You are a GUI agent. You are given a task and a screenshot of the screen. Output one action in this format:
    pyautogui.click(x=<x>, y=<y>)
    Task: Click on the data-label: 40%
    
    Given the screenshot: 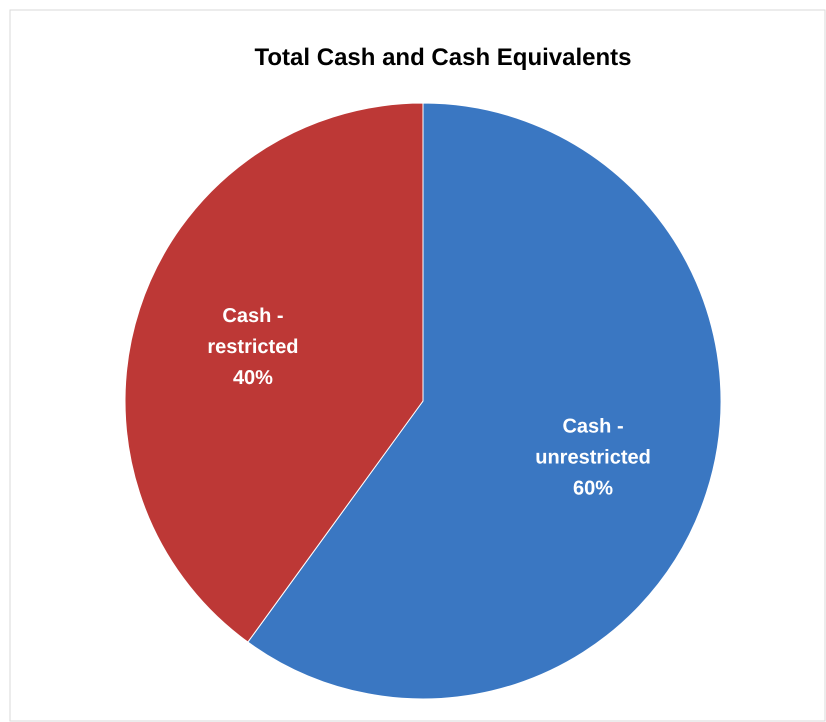 What is the action you would take?
    pyautogui.click(x=253, y=377)
    